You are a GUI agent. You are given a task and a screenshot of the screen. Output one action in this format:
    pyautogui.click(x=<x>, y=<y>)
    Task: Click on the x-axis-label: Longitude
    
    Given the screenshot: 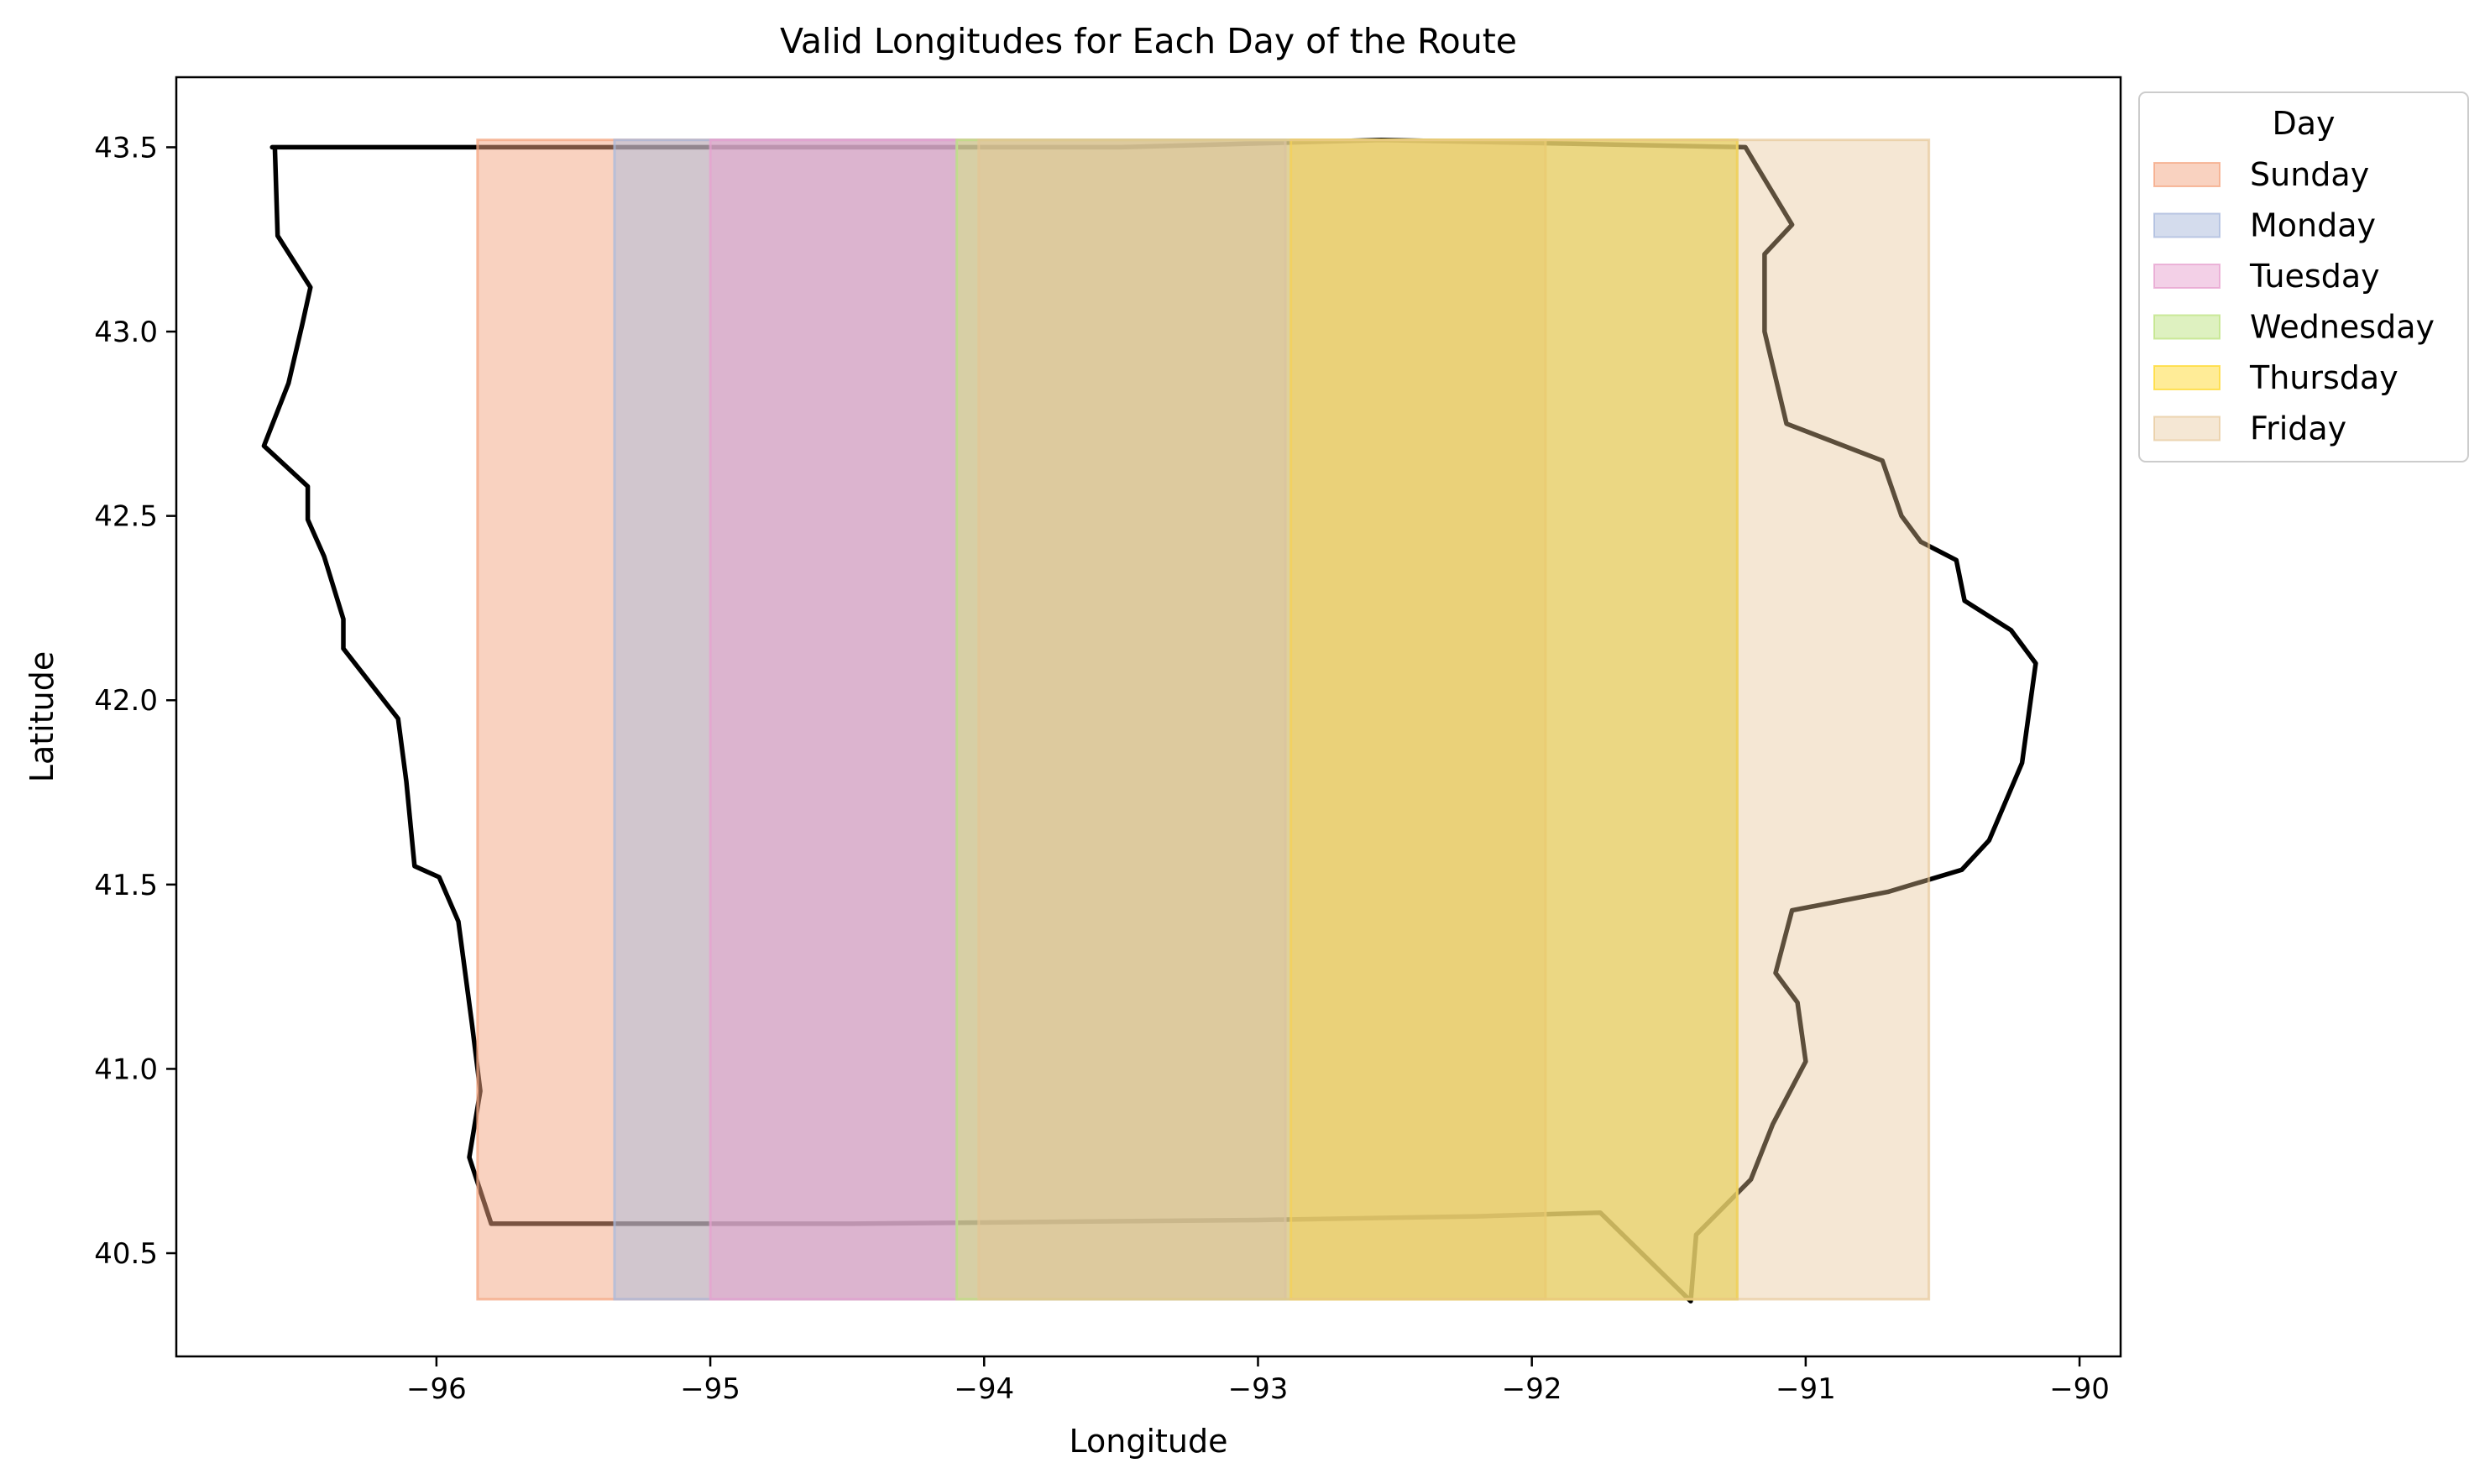 What is the action you would take?
    pyautogui.click(x=1149, y=1441)
    